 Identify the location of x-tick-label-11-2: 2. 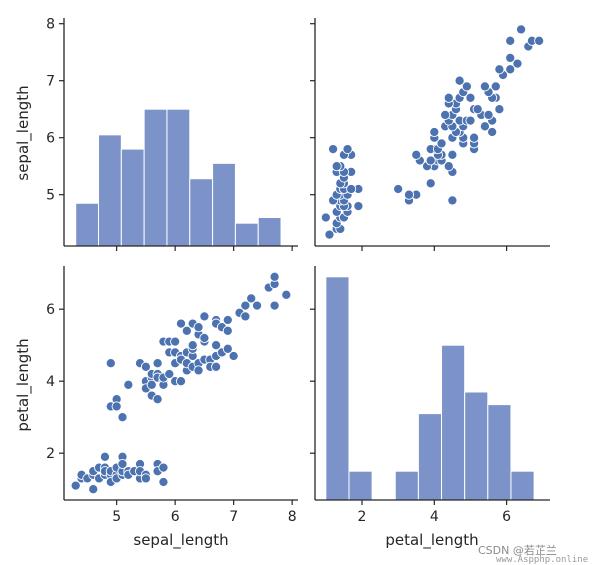
(362, 517).